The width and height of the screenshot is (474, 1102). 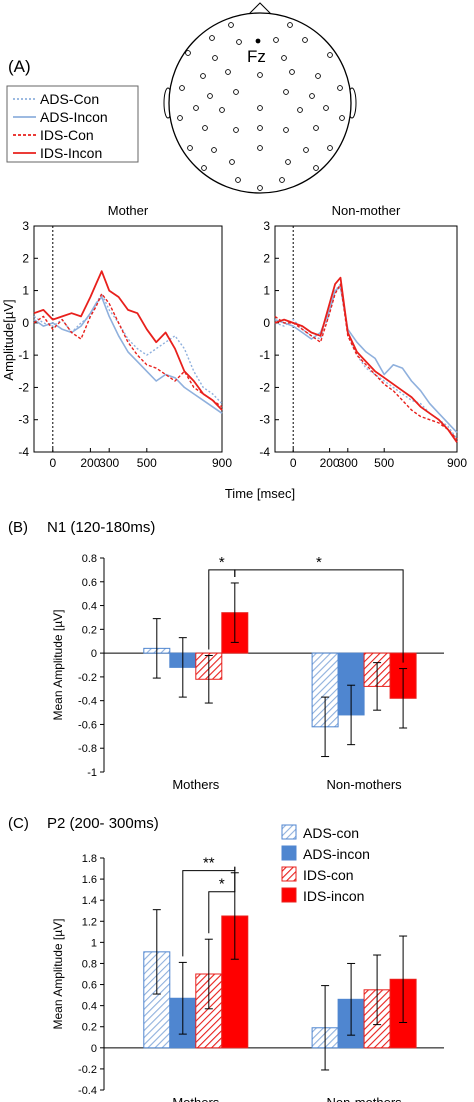 I want to click on legend-entry: IDS-con, so click(x=328, y=875).